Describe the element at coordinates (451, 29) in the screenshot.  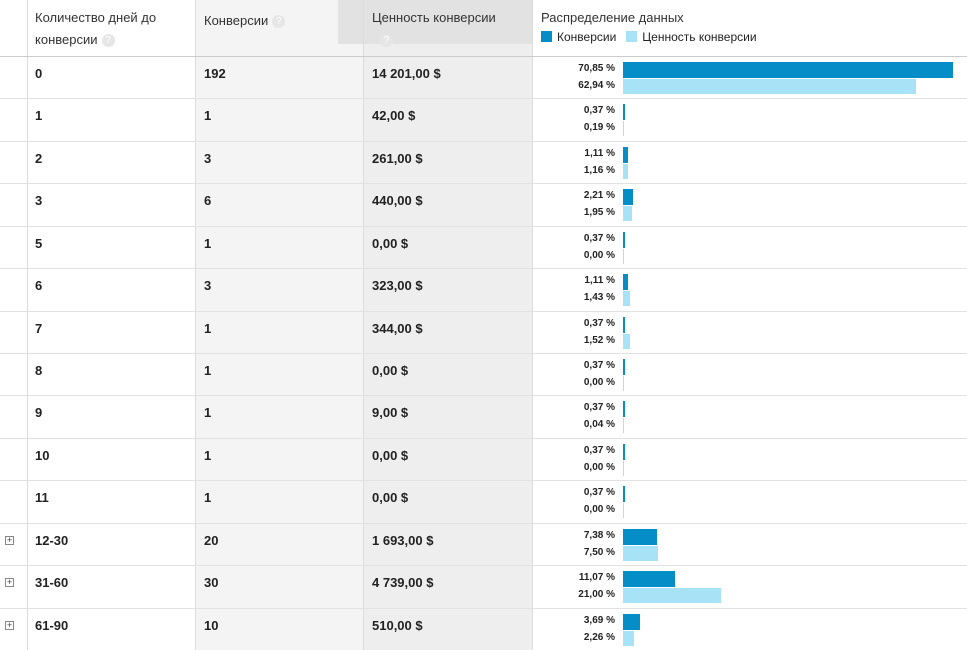
I see `header-cell: Ценность конверсии?` at that location.